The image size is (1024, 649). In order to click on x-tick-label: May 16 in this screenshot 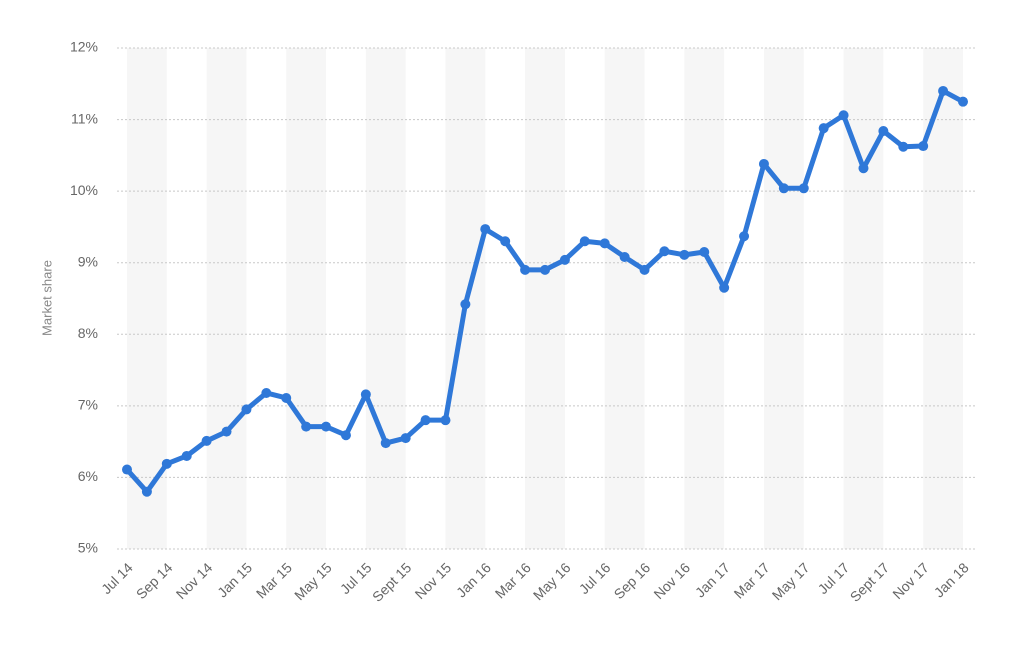, I will do `click(552, 581)`.